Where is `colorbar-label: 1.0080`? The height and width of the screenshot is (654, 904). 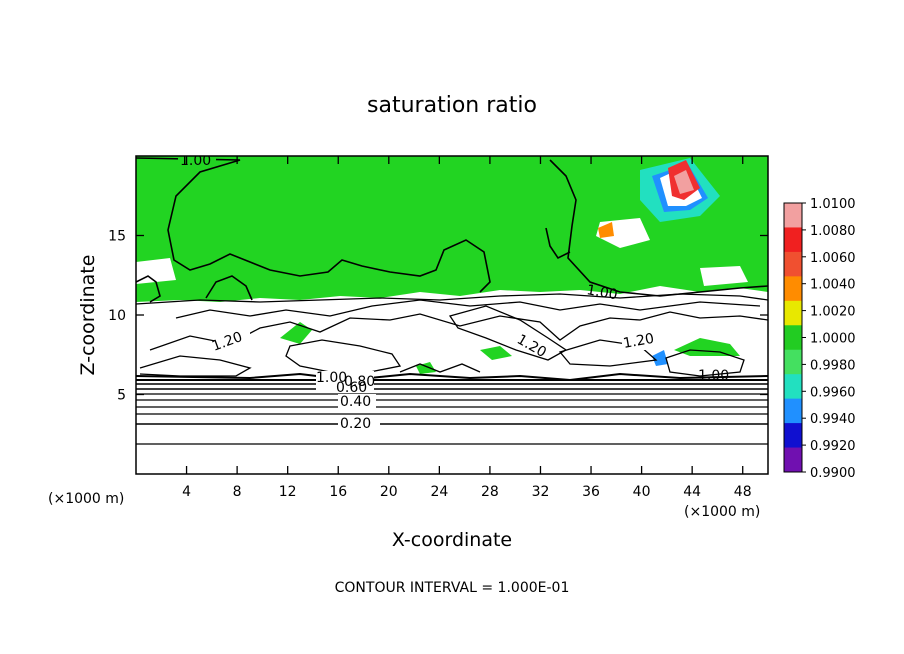
colorbar-label: 1.0080 is located at coordinates (833, 231).